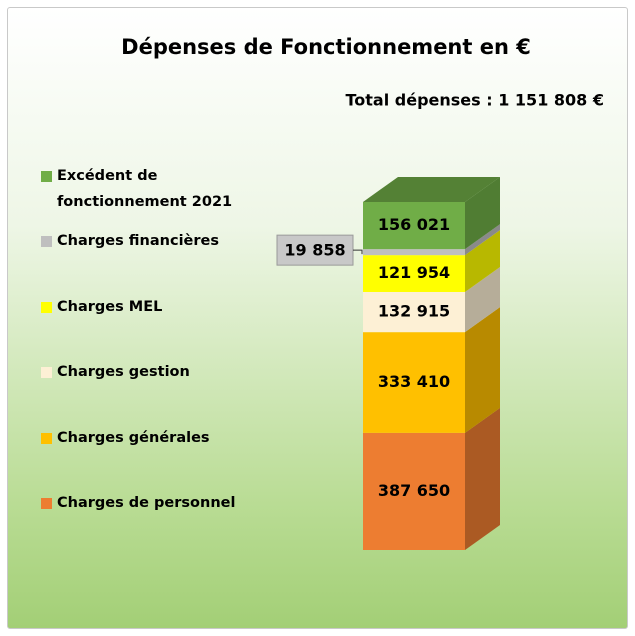 This screenshot has height=636, width=635. What do you see at coordinates (145, 188) in the screenshot?
I see `legend-label: Excédent de fonctionnement 2021` at bounding box center [145, 188].